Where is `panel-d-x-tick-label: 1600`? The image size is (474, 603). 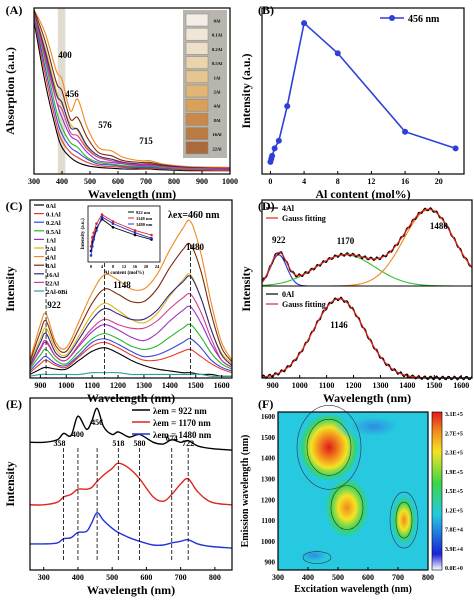
panel-d-x-tick-label: 1600 is located at coordinates (461, 385).